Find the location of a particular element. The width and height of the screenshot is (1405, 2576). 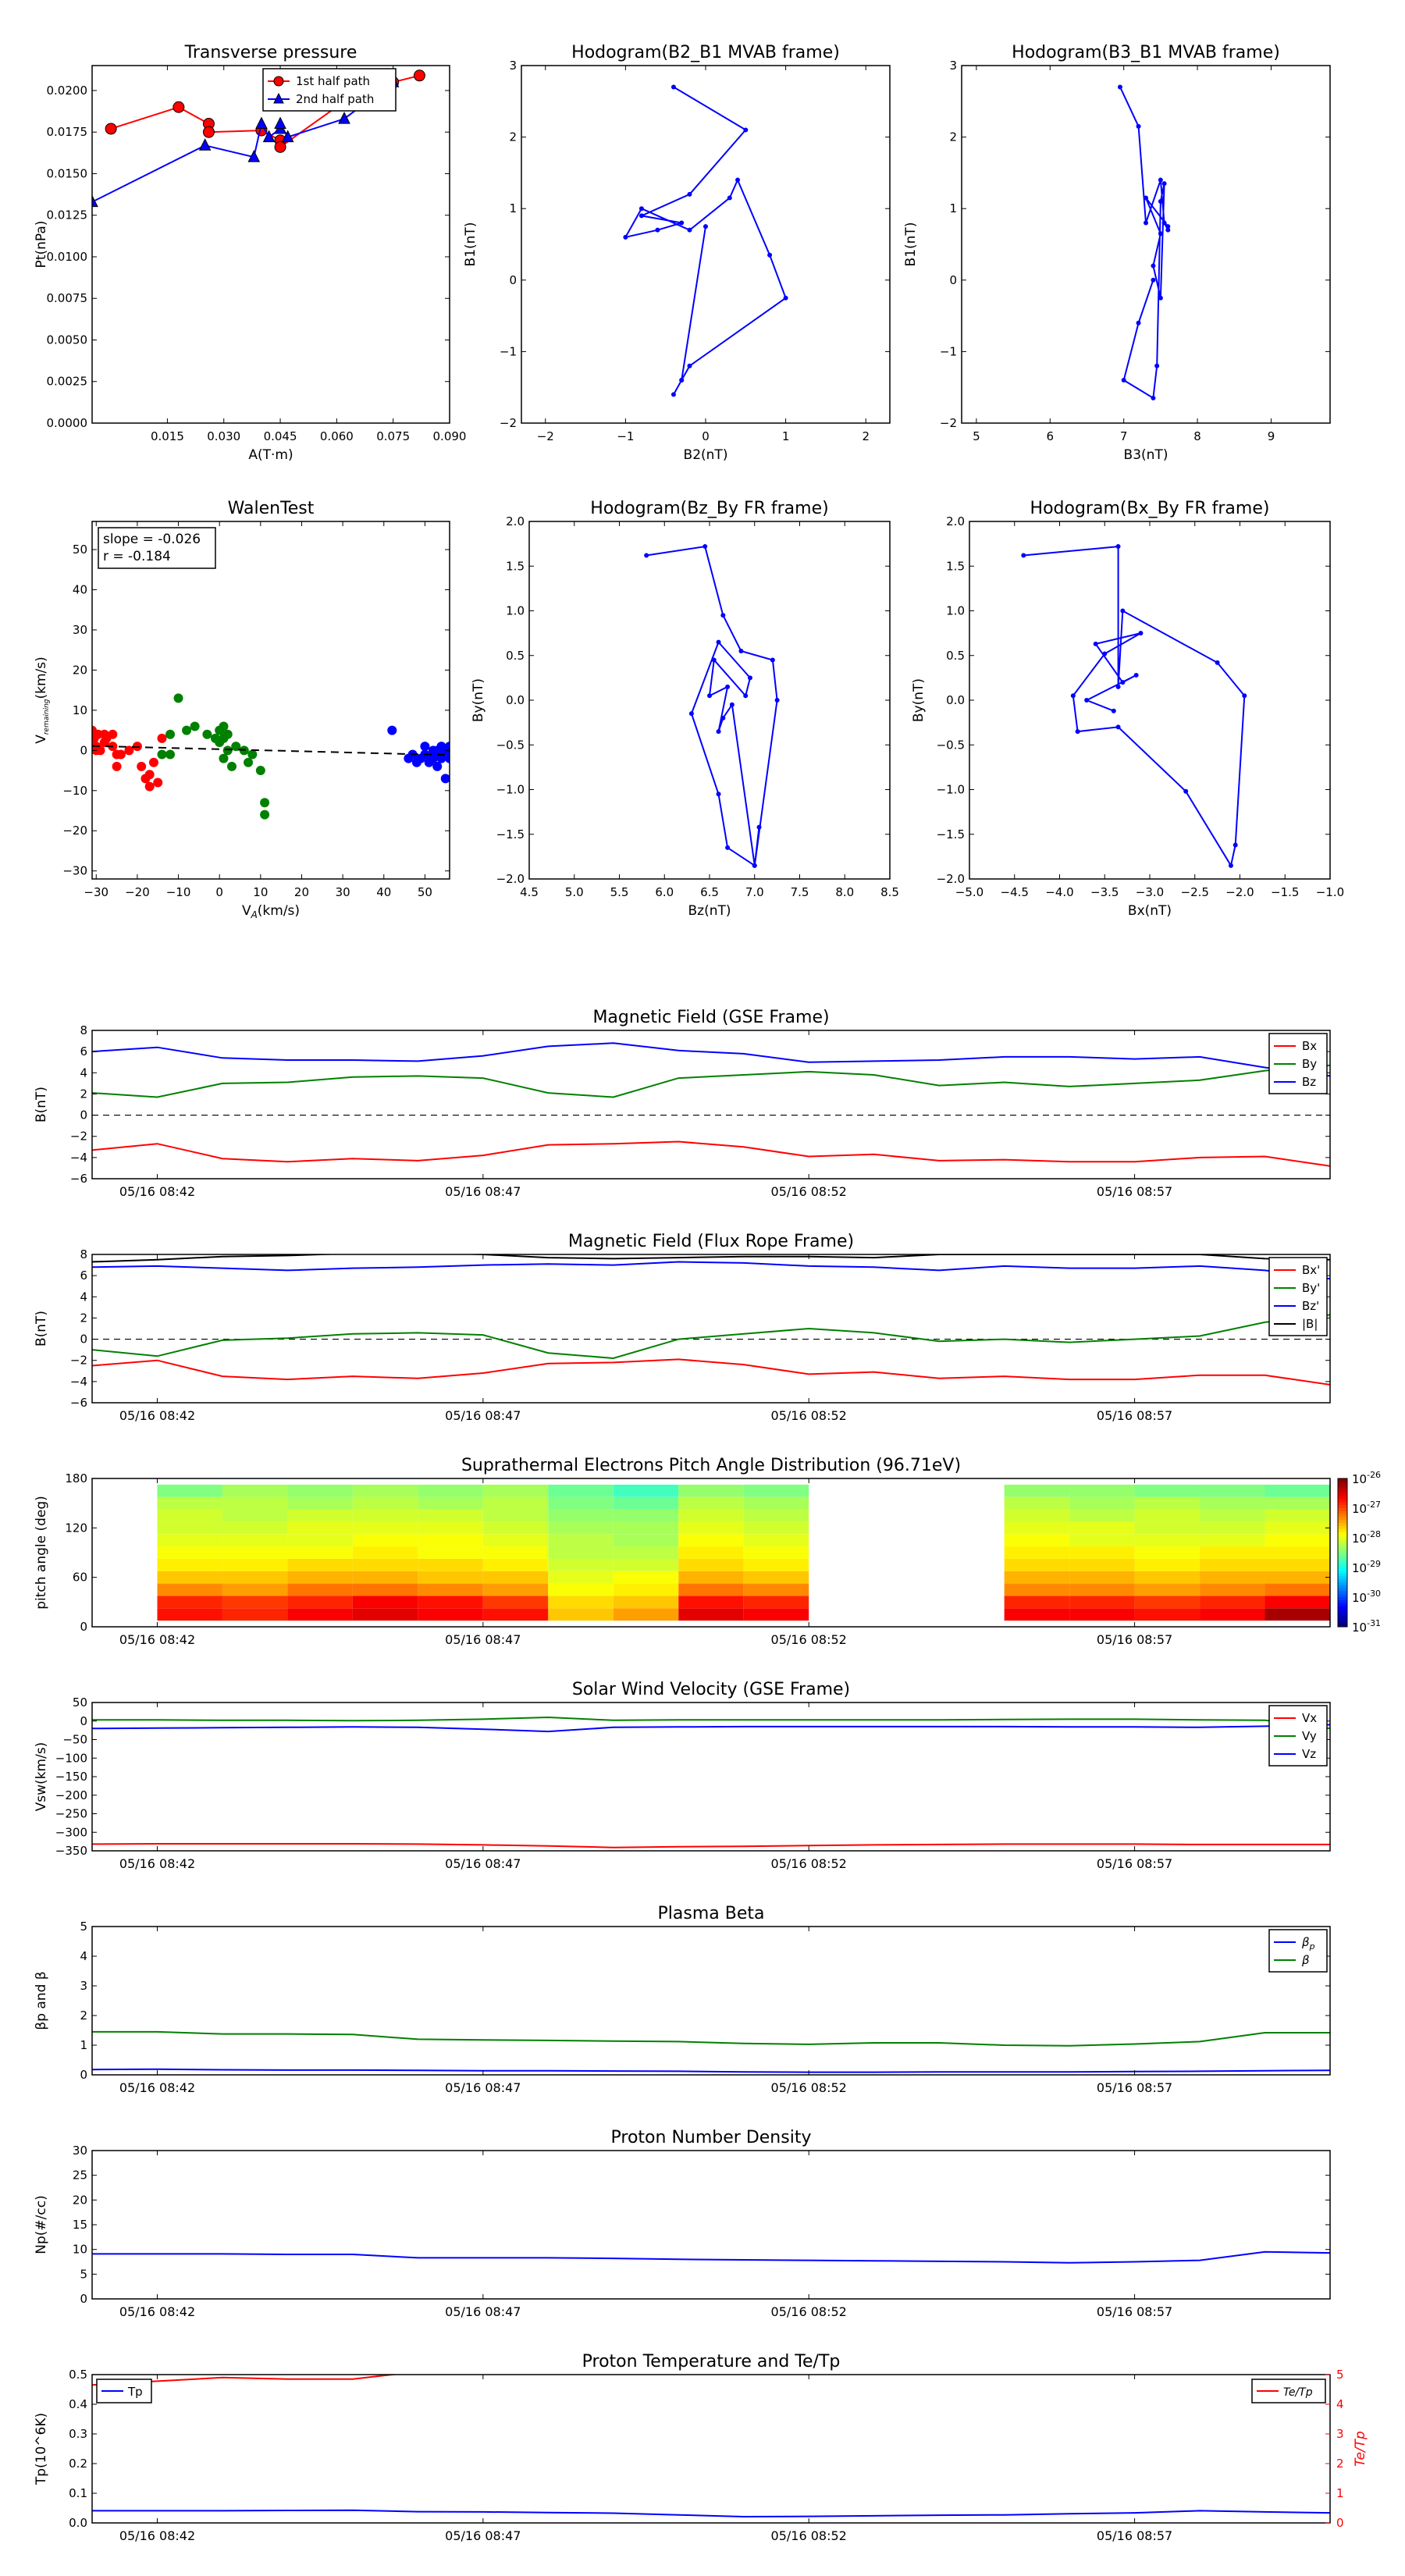

y-tick-label: 0.0025 is located at coordinates (68, 382).